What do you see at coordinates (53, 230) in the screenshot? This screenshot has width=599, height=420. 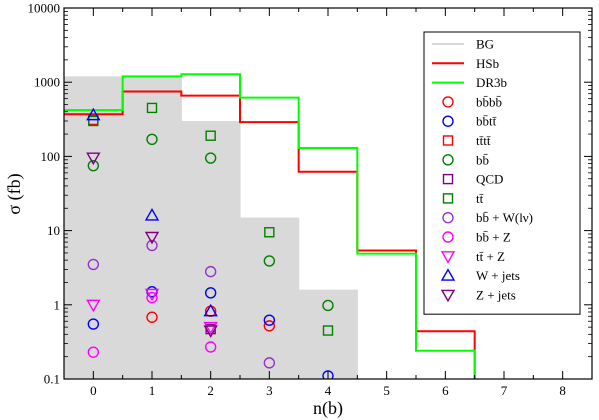 I see `y-tick-label: 10` at bounding box center [53, 230].